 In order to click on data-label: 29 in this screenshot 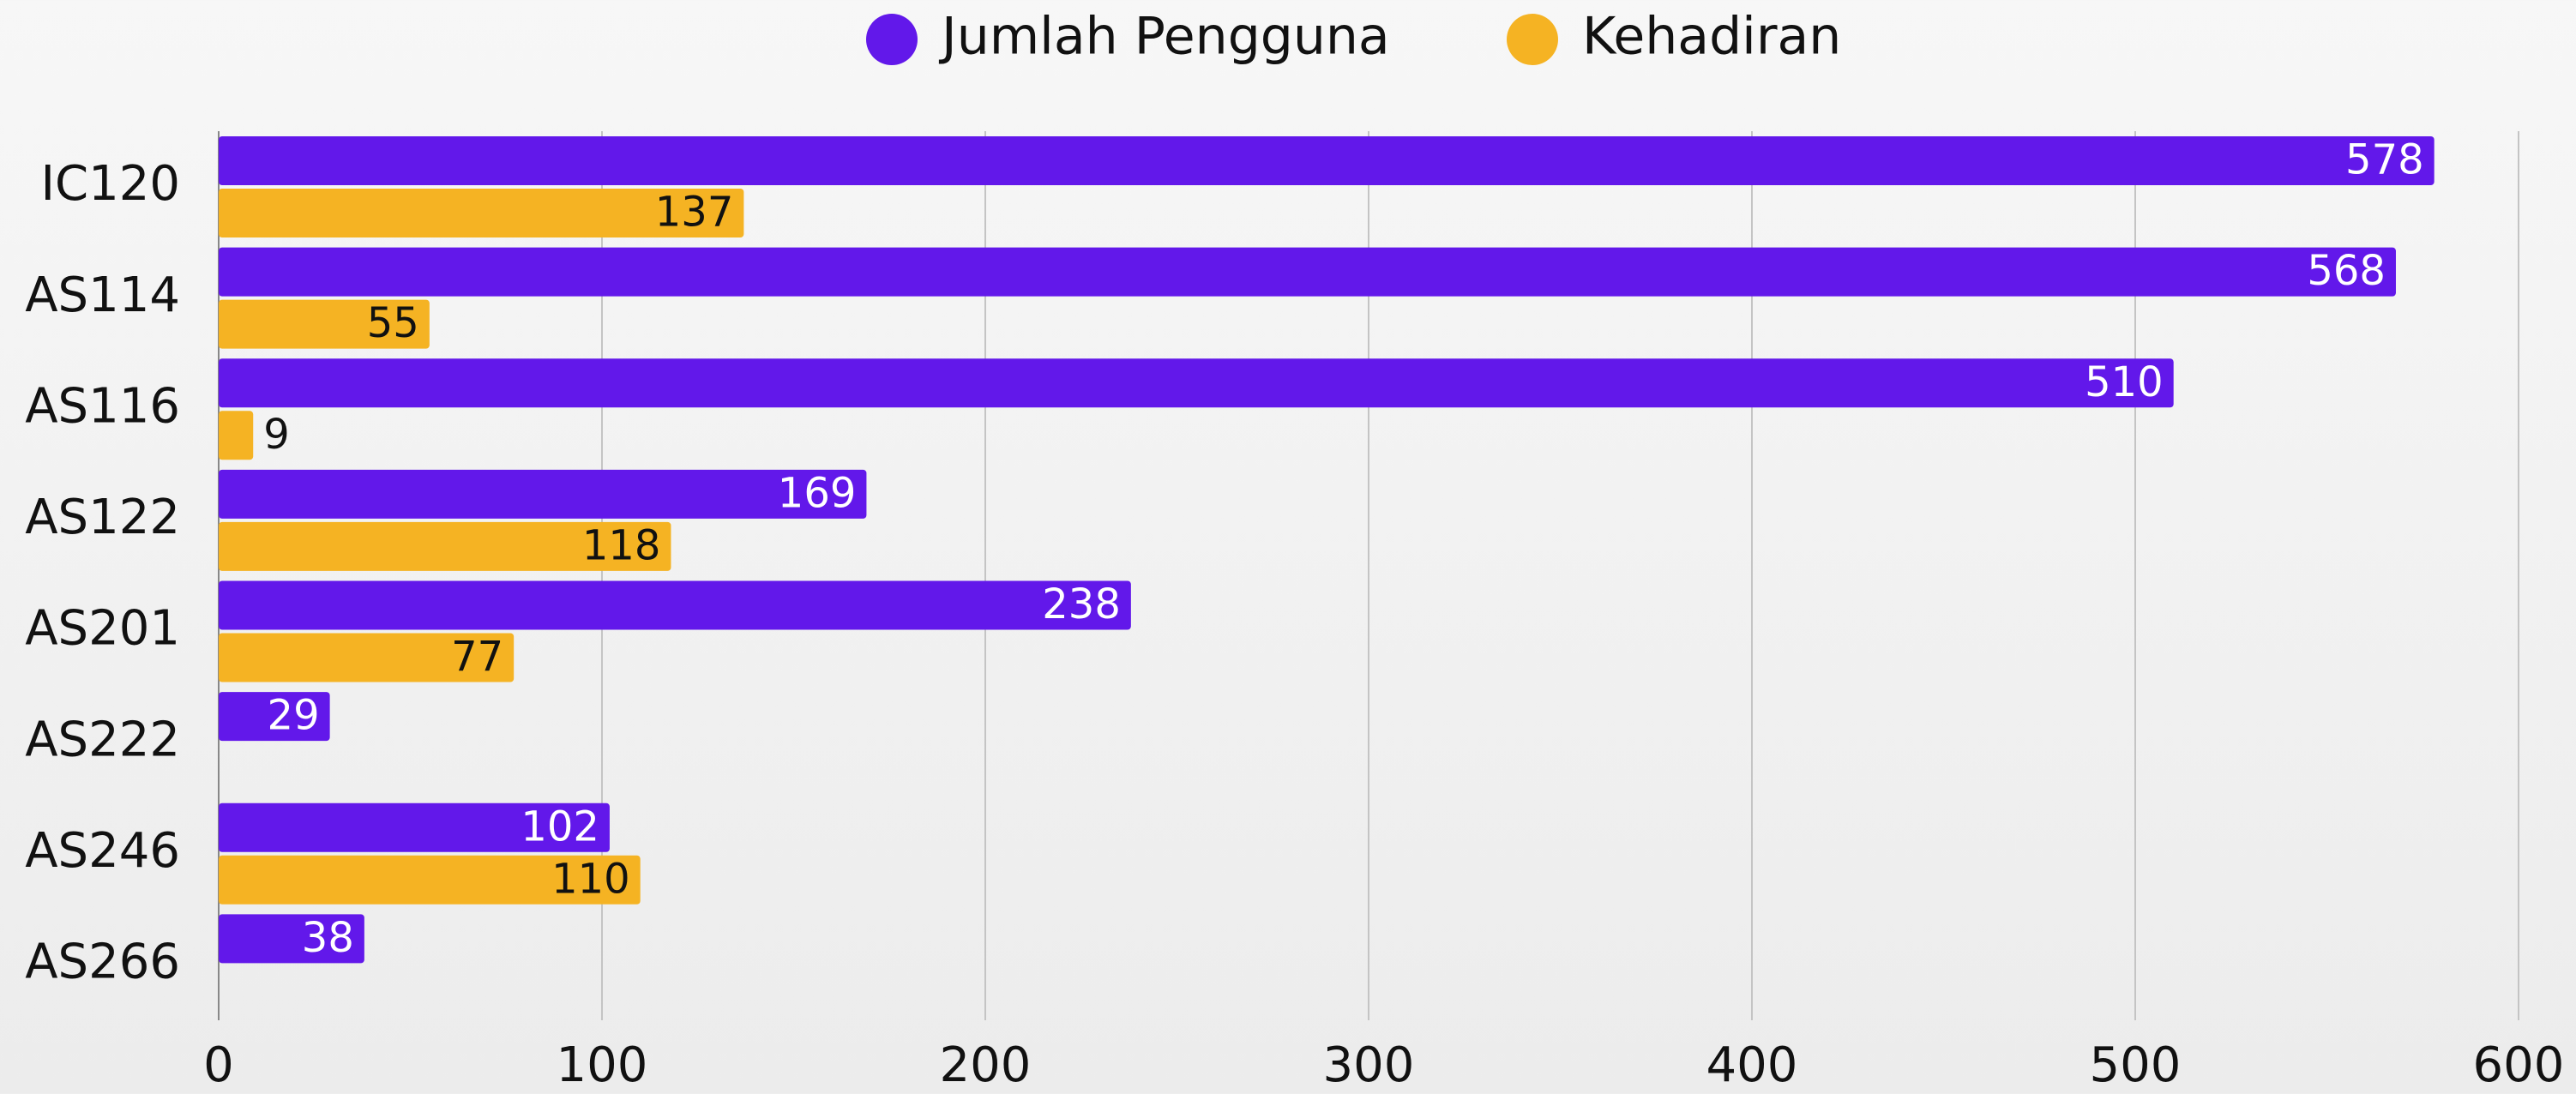, I will do `click(294, 716)`.